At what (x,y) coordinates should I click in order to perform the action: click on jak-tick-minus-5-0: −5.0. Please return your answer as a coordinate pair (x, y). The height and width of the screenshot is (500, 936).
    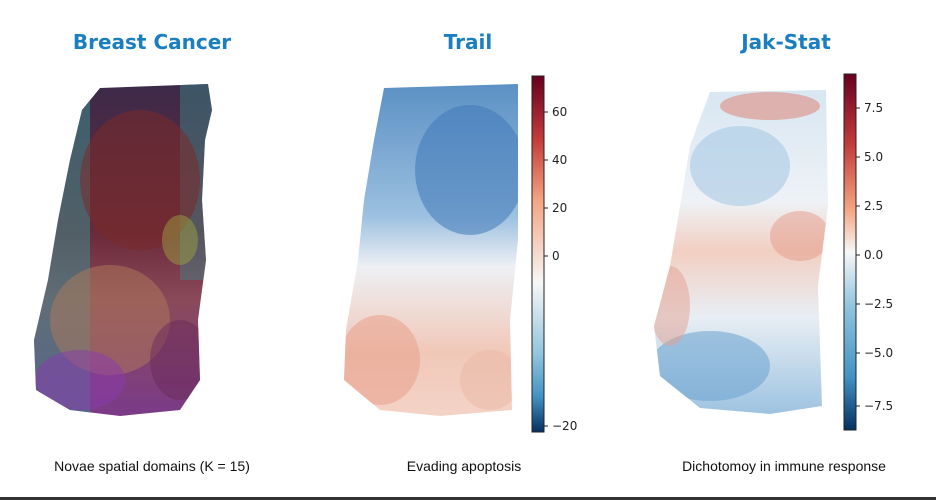
    Looking at the image, I should click on (878, 353).